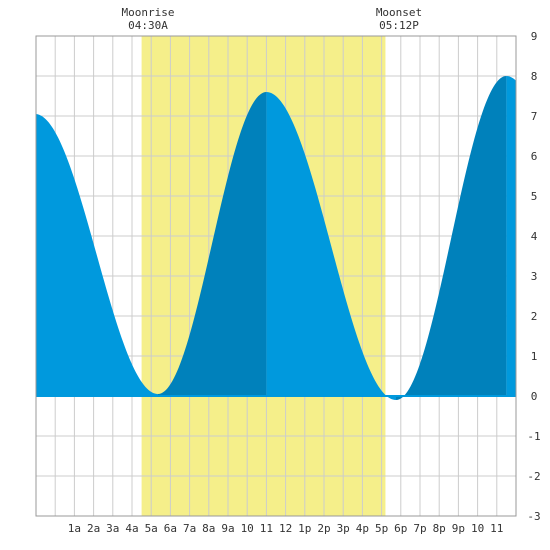  I want to click on x-tick-label: 6p, so click(400, 528).